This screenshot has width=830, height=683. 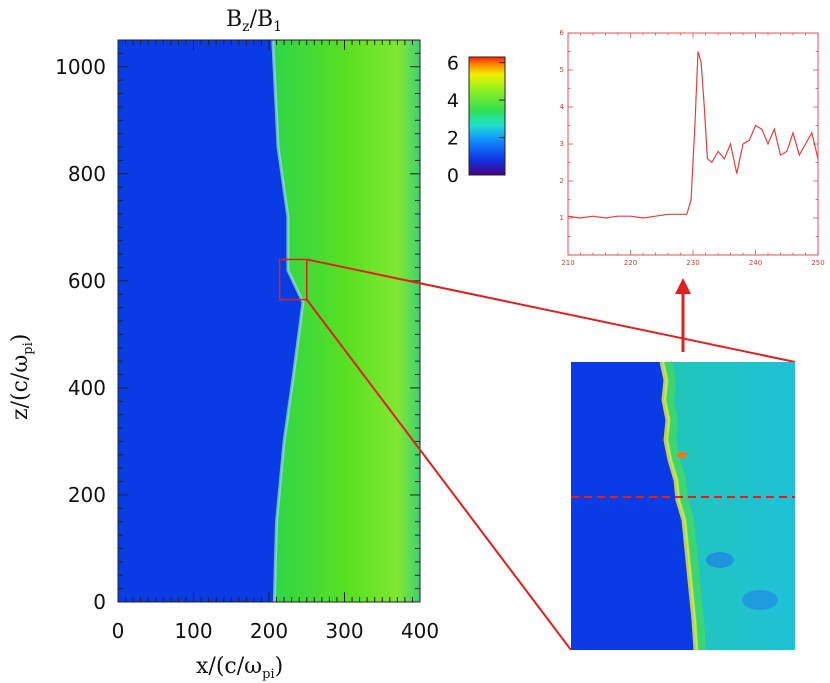 I want to click on y-tick-label: 600, so click(x=87, y=281).